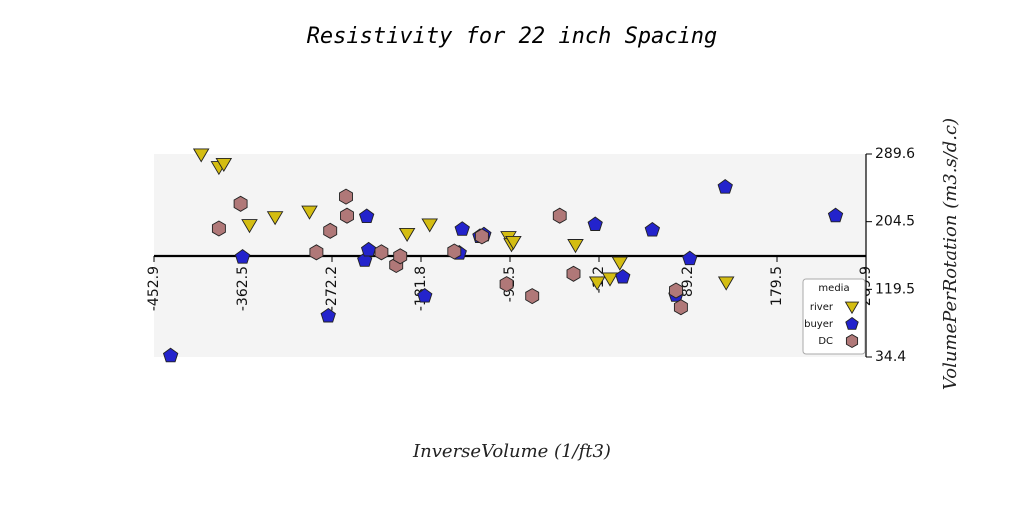  Describe the element at coordinates (243, 288) in the screenshot. I see `x-tick-label: -362.5` at that location.